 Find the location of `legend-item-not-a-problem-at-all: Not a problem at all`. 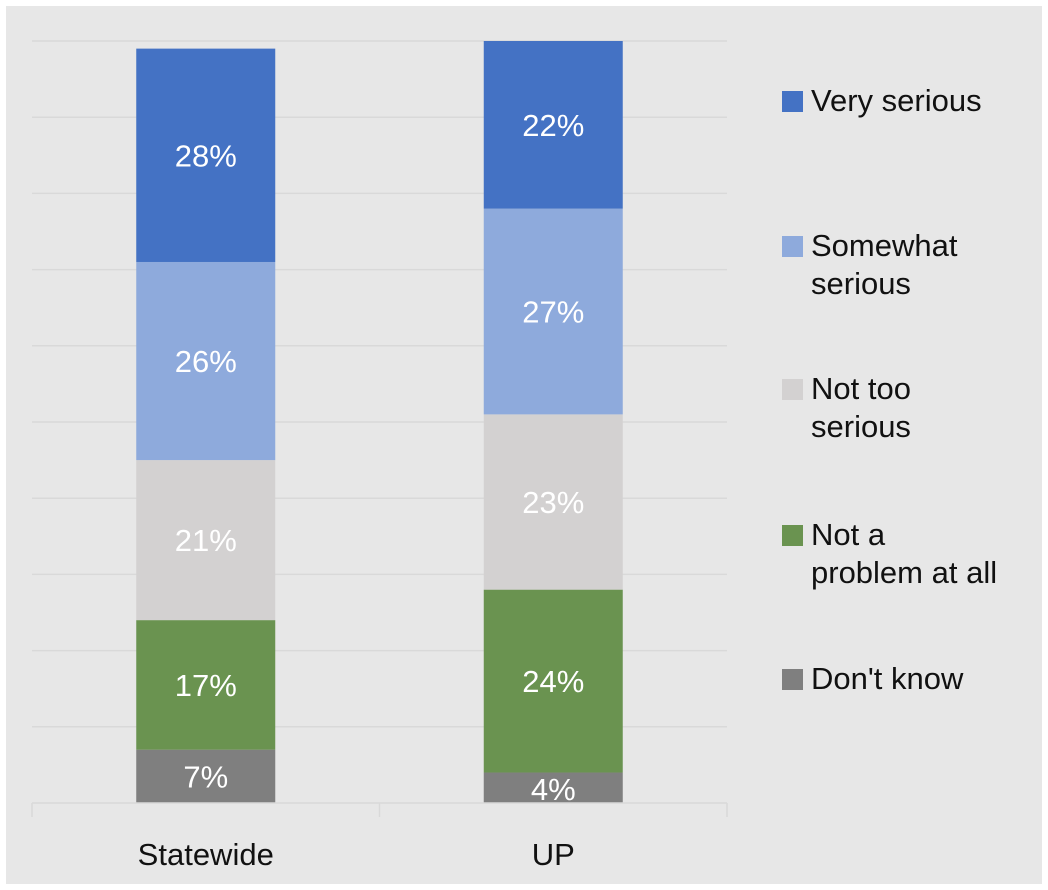

legend-item-not-a-problem-at-all: Not a problem at all is located at coordinates (891, 554).